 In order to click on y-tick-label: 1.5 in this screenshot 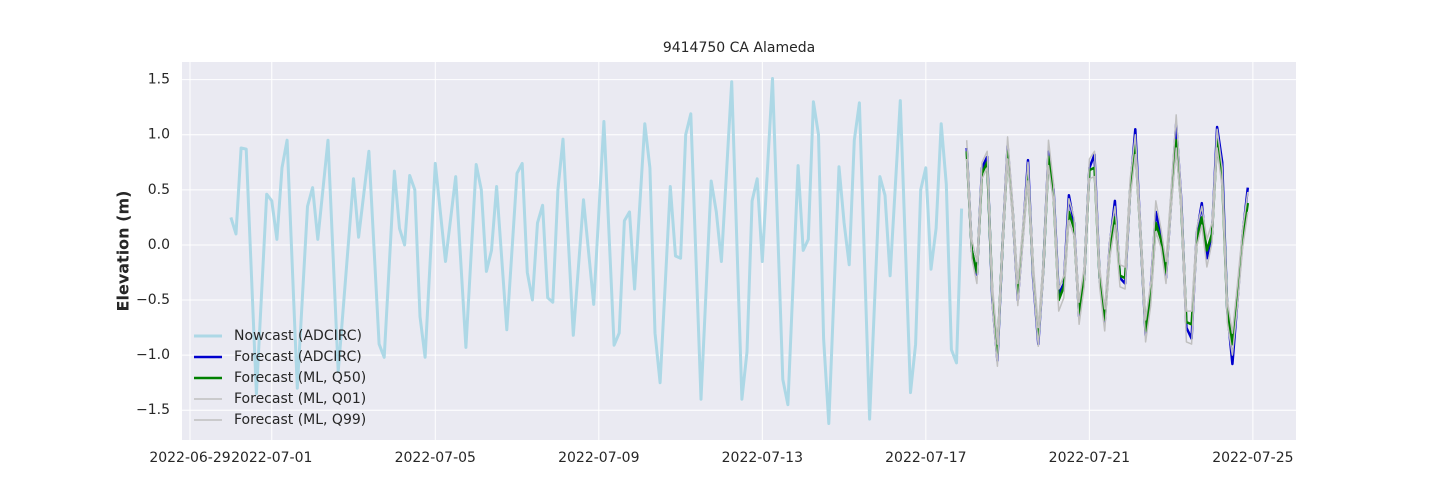, I will do `click(159, 80)`.